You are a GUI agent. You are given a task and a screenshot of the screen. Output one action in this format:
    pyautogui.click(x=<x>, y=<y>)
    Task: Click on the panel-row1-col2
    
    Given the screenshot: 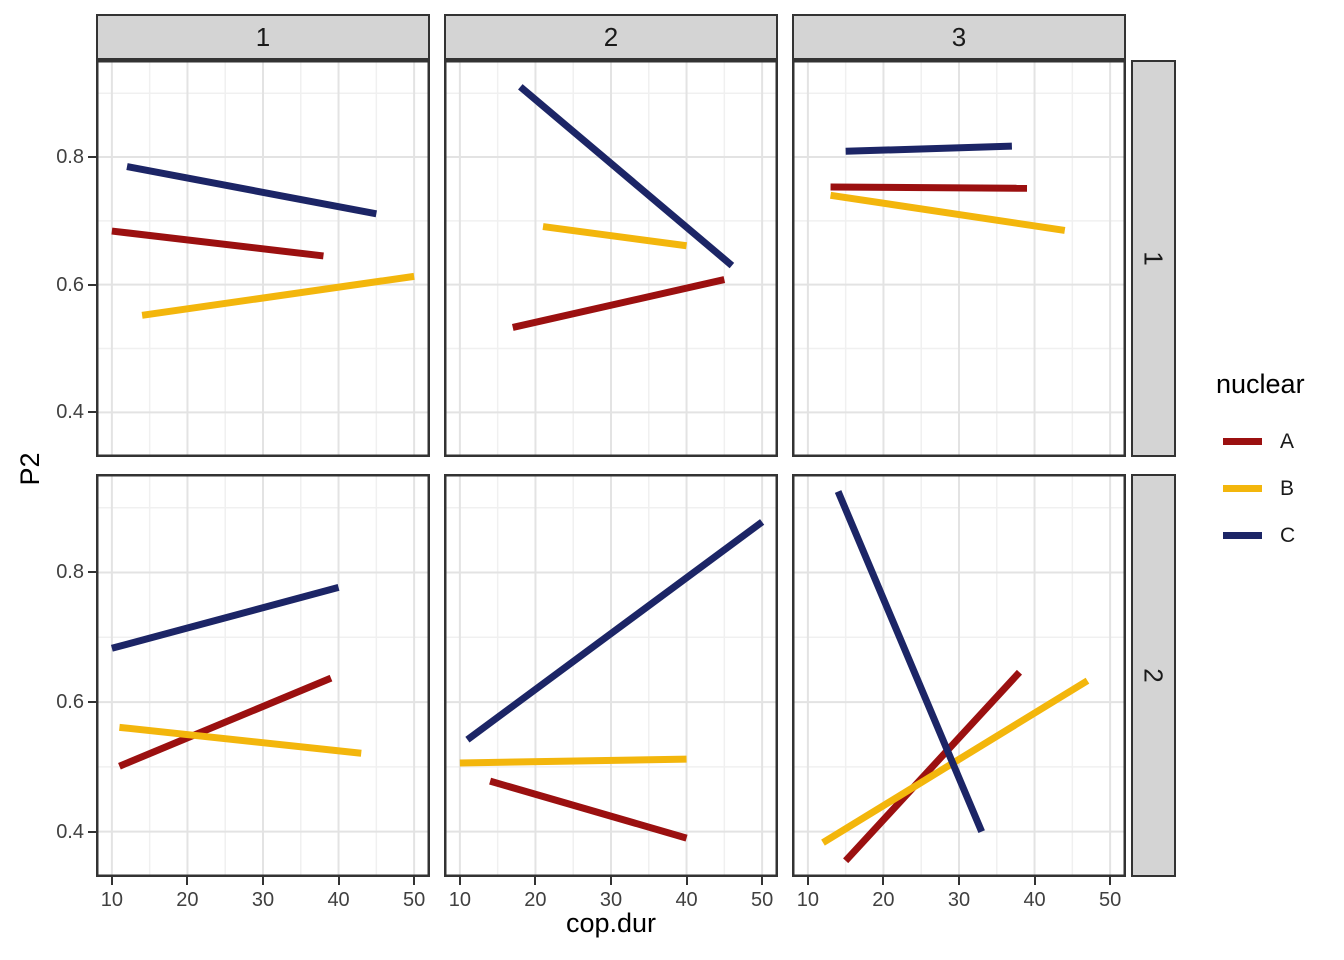 What is the action you would take?
    pyautogui.click(x=611, y=258)
    